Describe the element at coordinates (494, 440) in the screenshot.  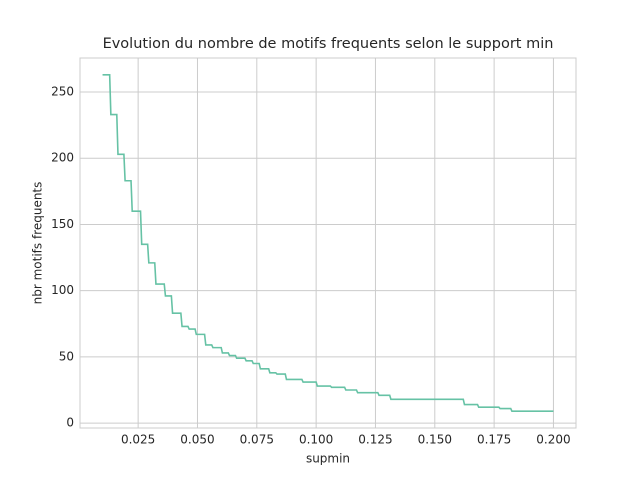
I see `x-tick-label: 0.175` at that location.